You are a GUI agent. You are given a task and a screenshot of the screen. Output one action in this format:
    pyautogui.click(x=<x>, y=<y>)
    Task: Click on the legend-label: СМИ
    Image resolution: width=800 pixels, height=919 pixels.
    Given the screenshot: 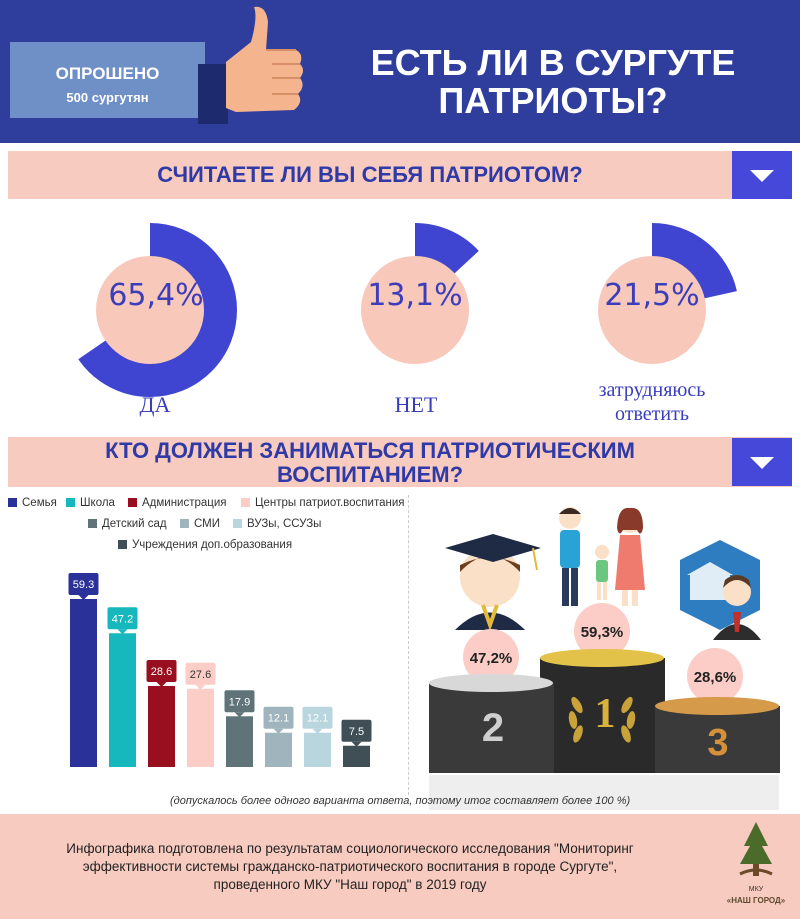 What is the action you would take?
    pyautogui.click(x=207, y=524)
    